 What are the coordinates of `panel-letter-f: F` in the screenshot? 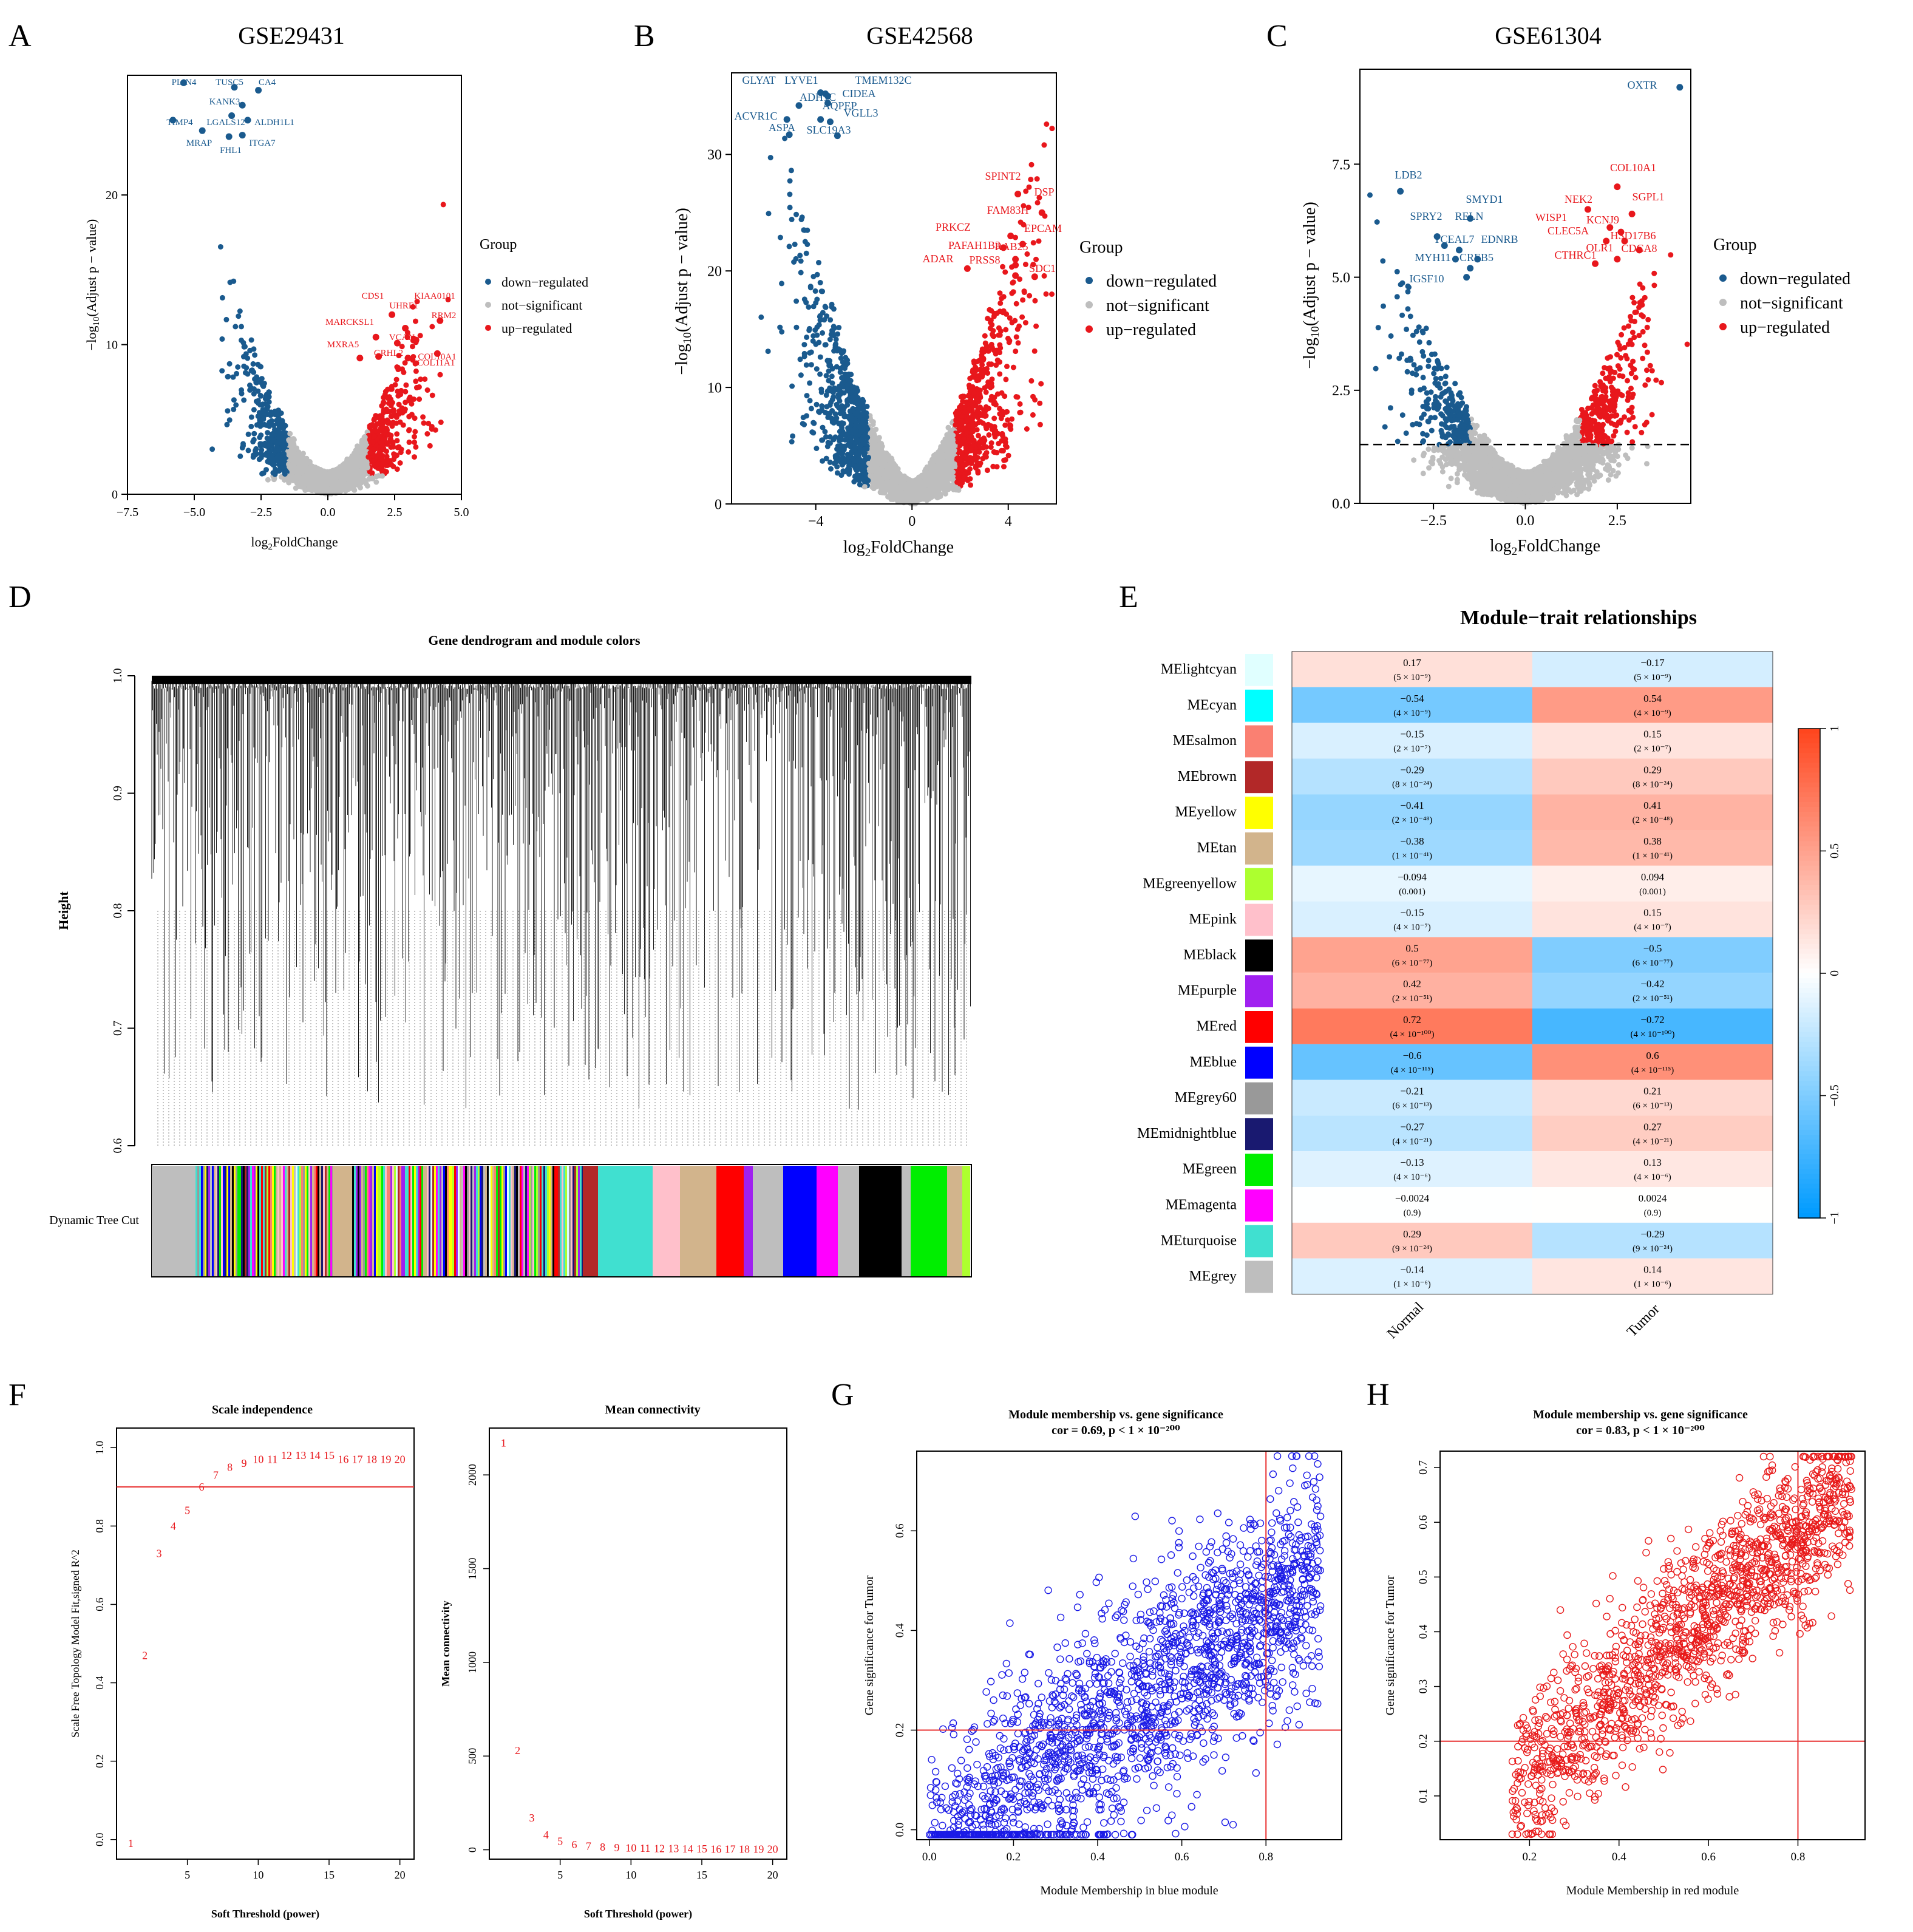 It's located at (17, 1395).